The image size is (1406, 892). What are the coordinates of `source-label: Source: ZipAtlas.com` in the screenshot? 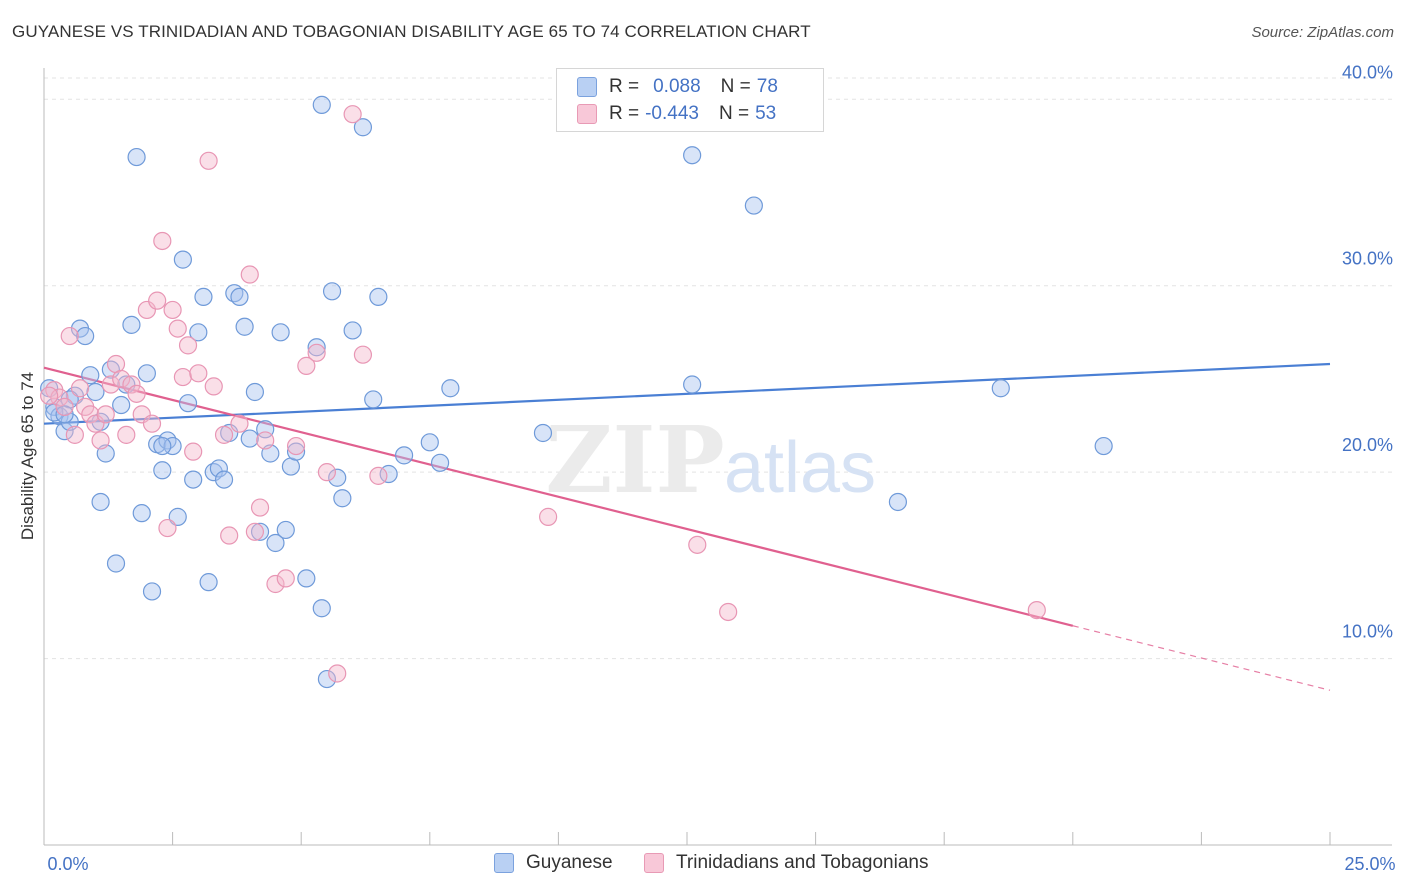 It's located at (1322, 32).